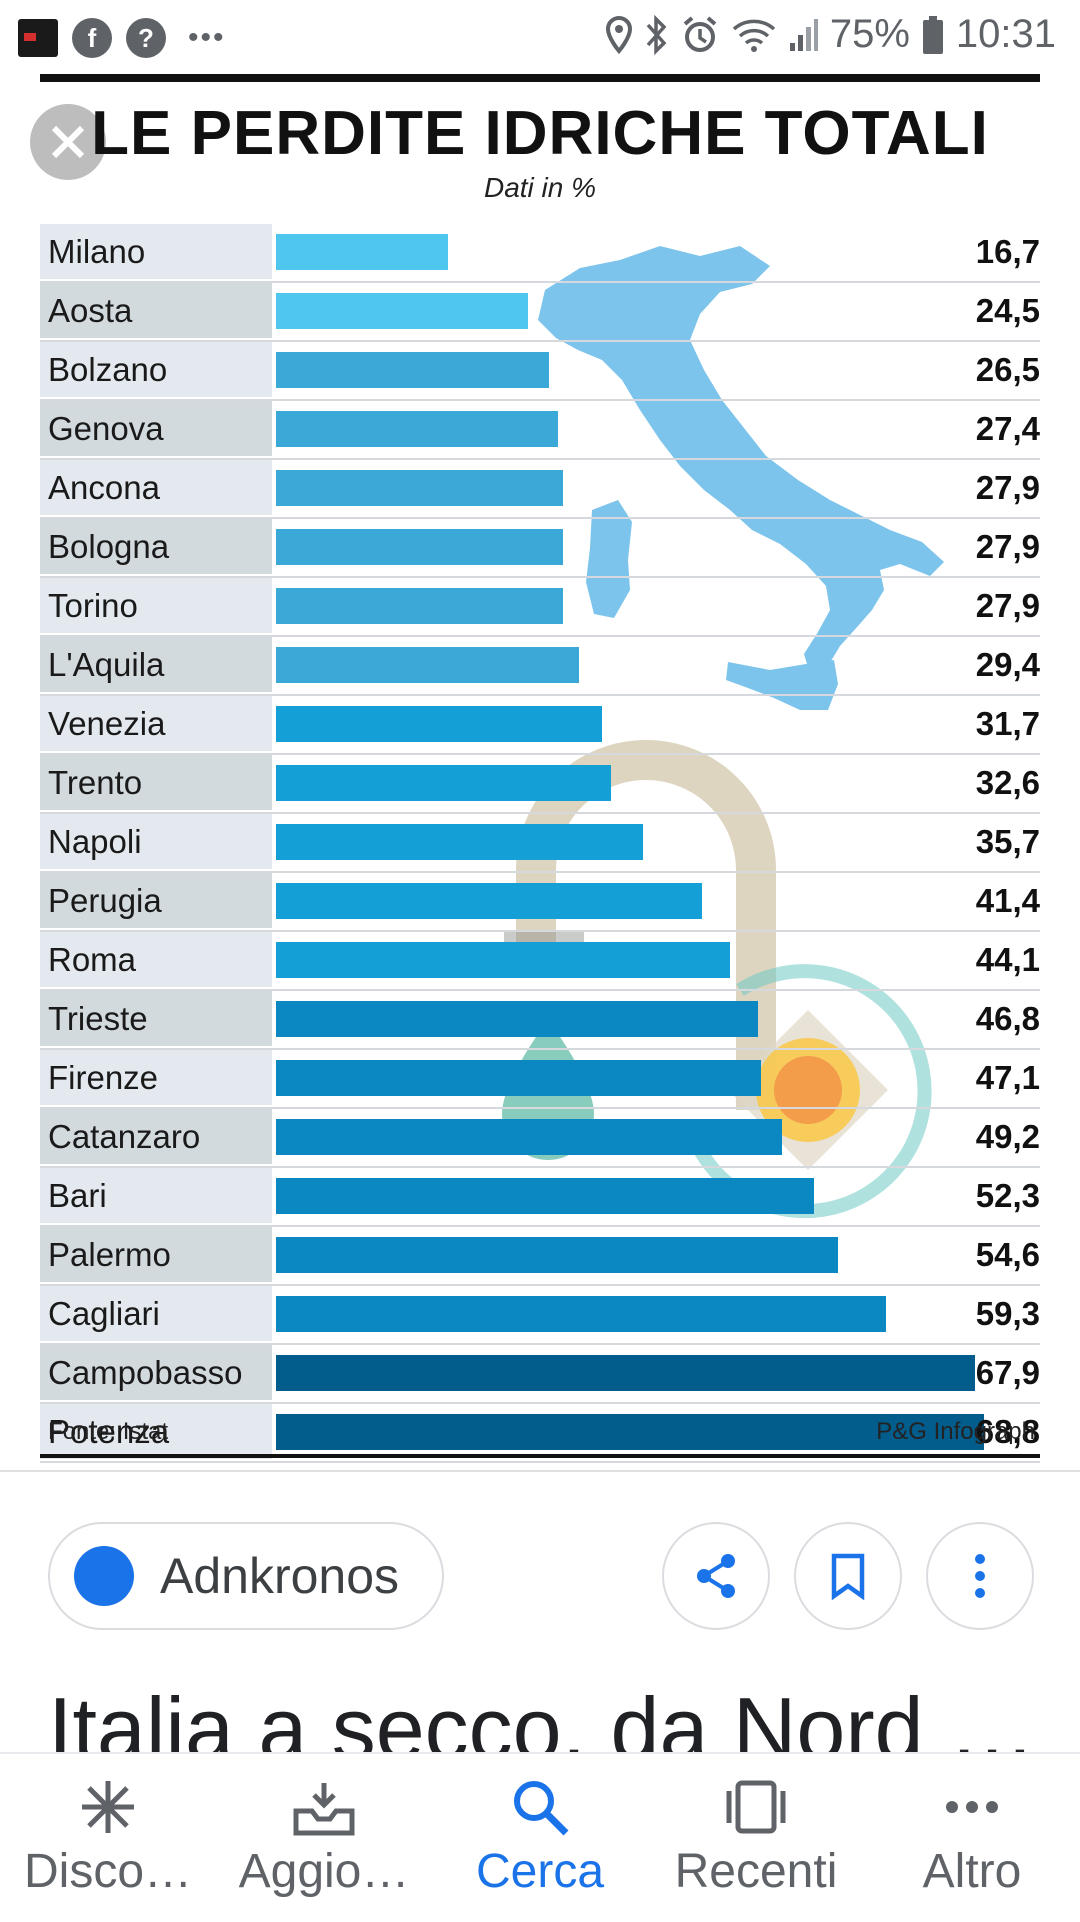  Describe the element at coordinates (1007, 1431) in the screenshot. I see `value-label: 68,8` at that location.